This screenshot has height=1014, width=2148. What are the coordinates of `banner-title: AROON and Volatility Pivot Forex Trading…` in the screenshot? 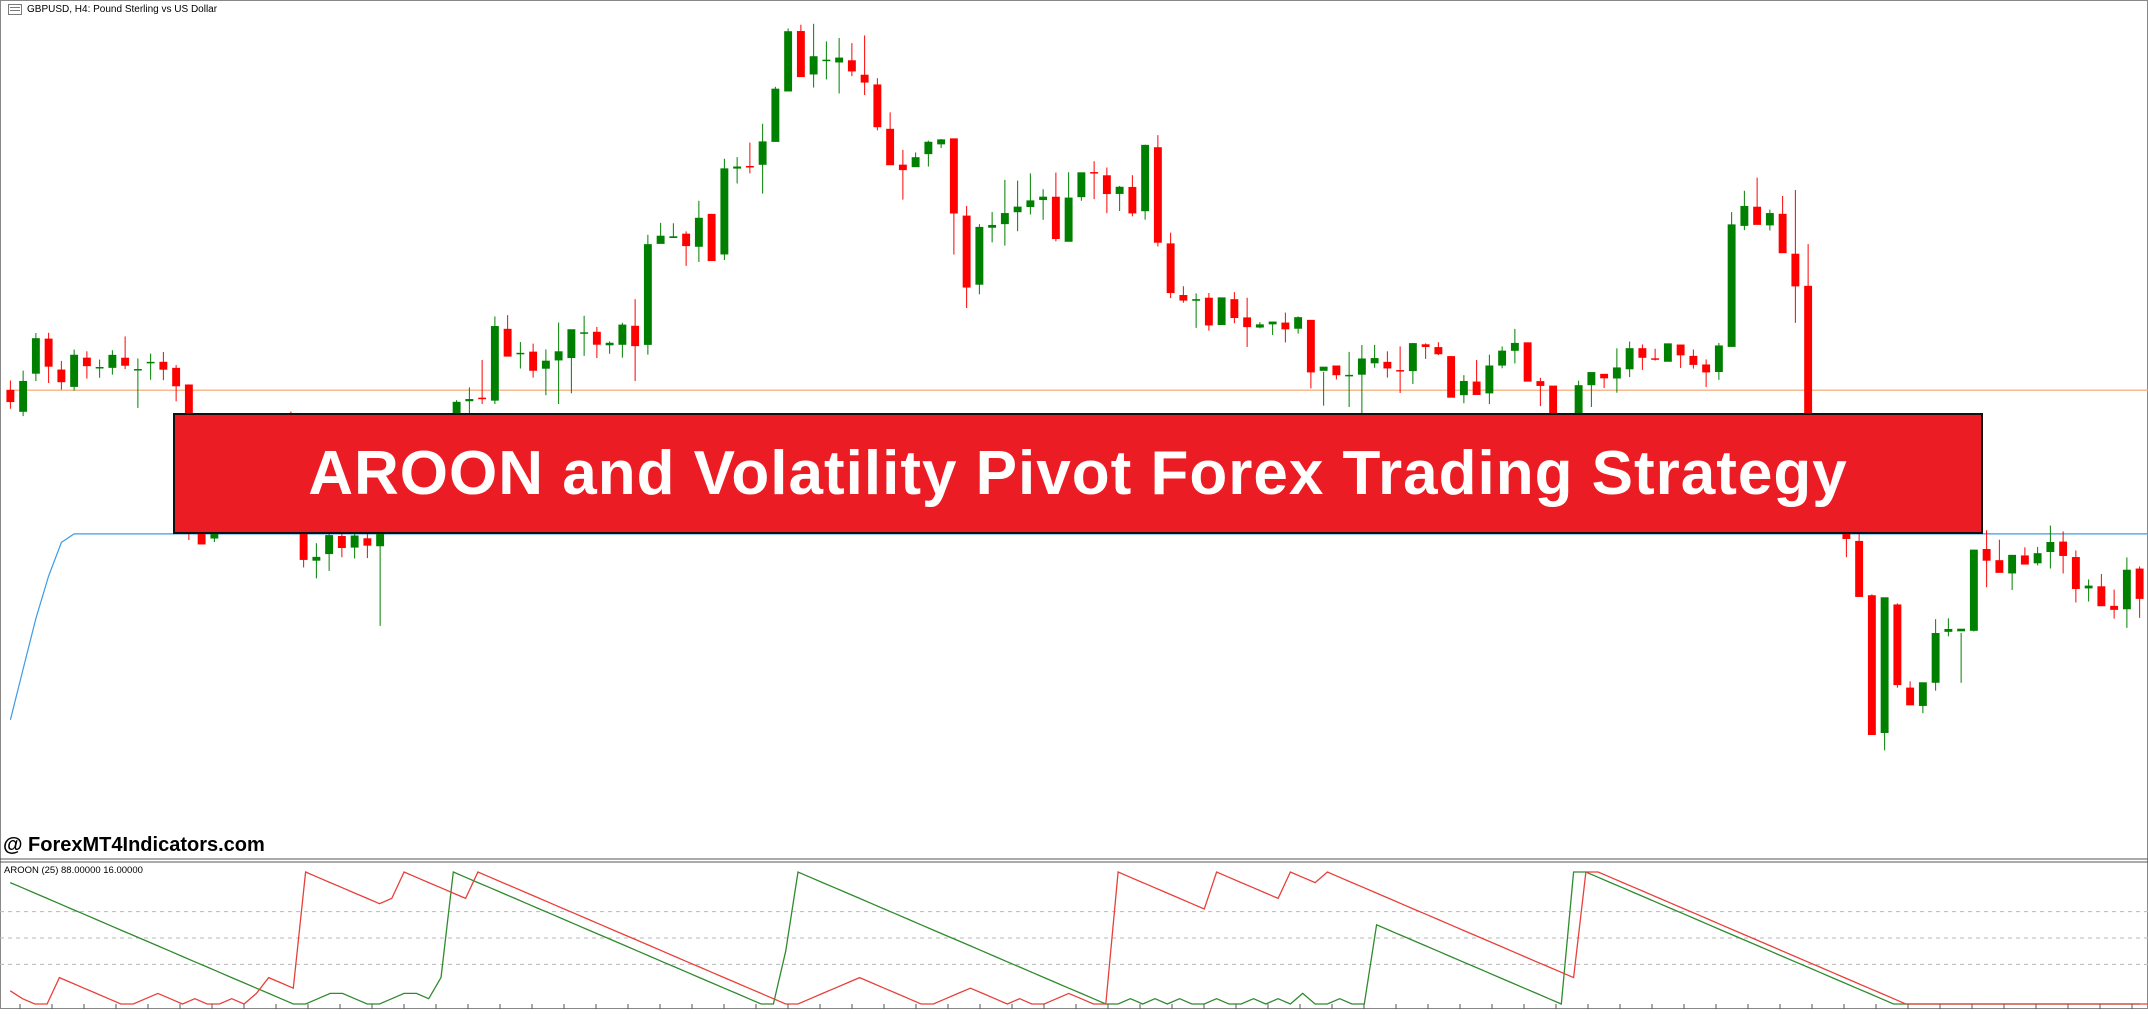 It's located at (1078, 473).